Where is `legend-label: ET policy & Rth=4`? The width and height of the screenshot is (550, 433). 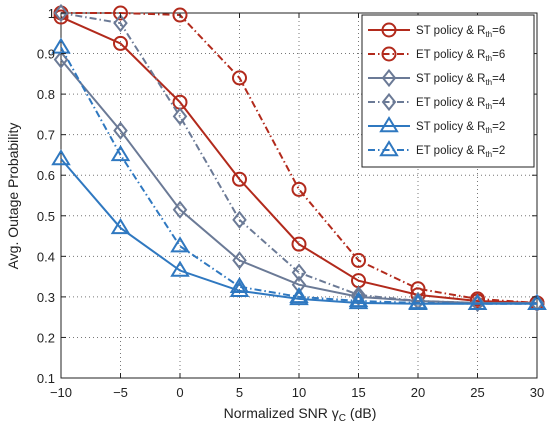 legend-label: ET policy & Rth=4 is located at coordinates (461, 104).